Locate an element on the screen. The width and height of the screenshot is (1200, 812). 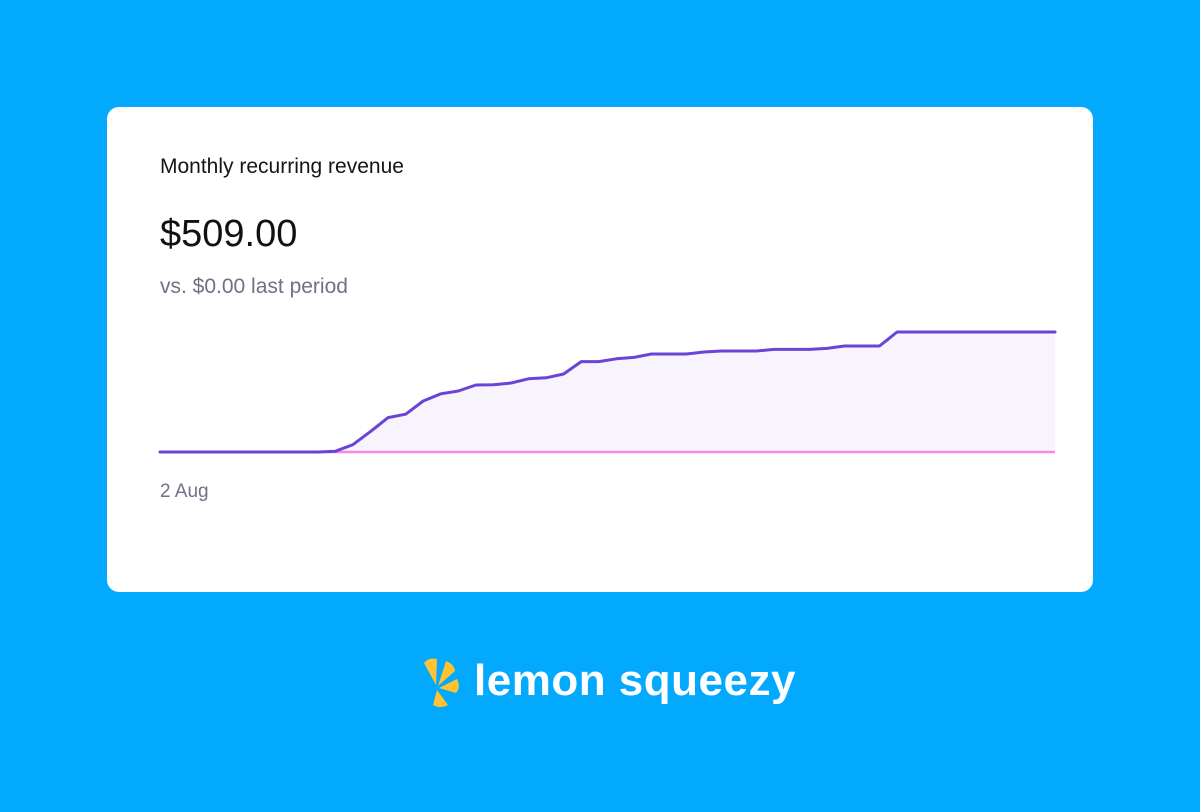
series-line-current-period is located at coordinates (607, 392).